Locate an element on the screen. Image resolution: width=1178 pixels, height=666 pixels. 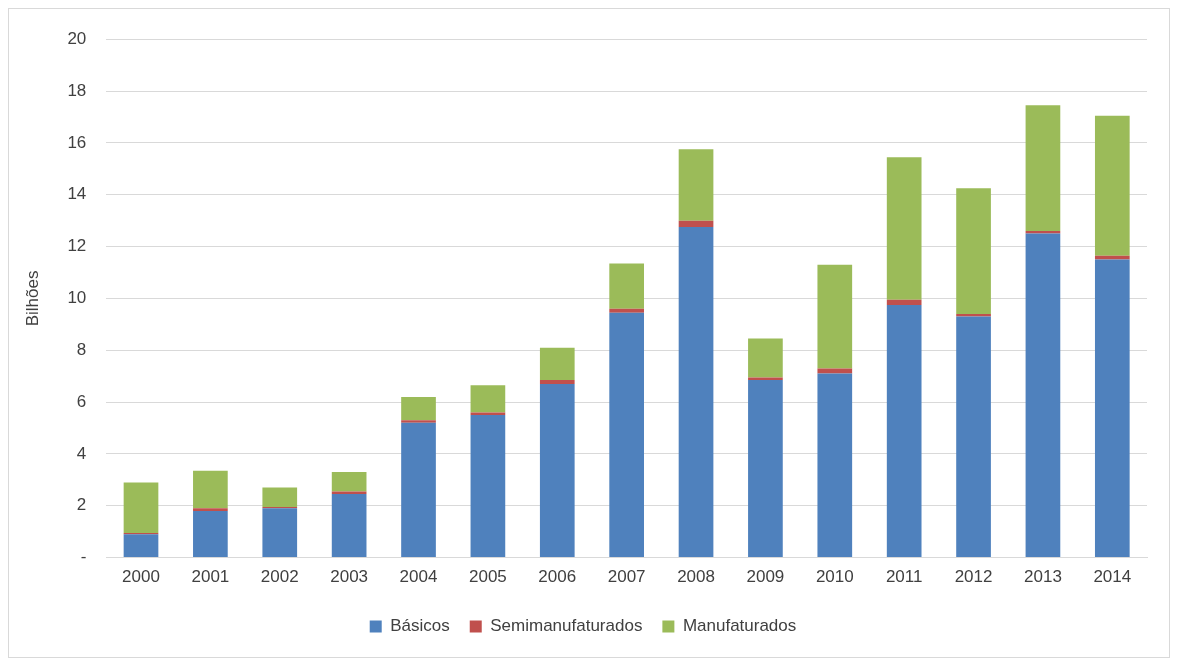
legend-label: Manufaturados is located at coordinates (739, 626).